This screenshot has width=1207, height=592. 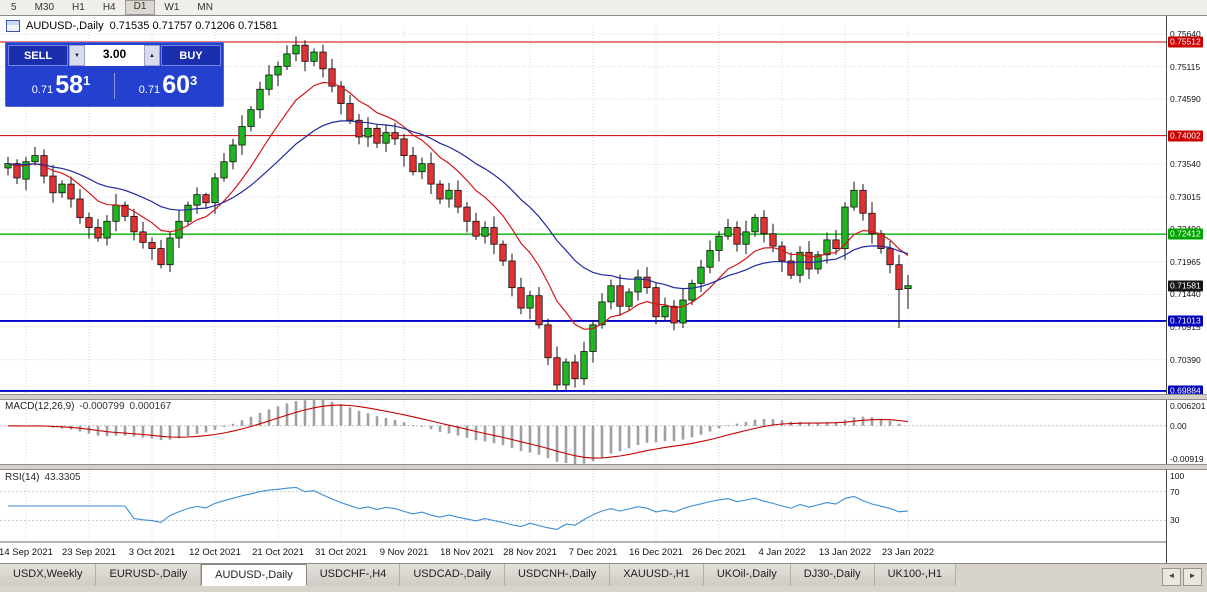 I want to click on date-label: 3 Oct 2021, so click(x=152, y=552).